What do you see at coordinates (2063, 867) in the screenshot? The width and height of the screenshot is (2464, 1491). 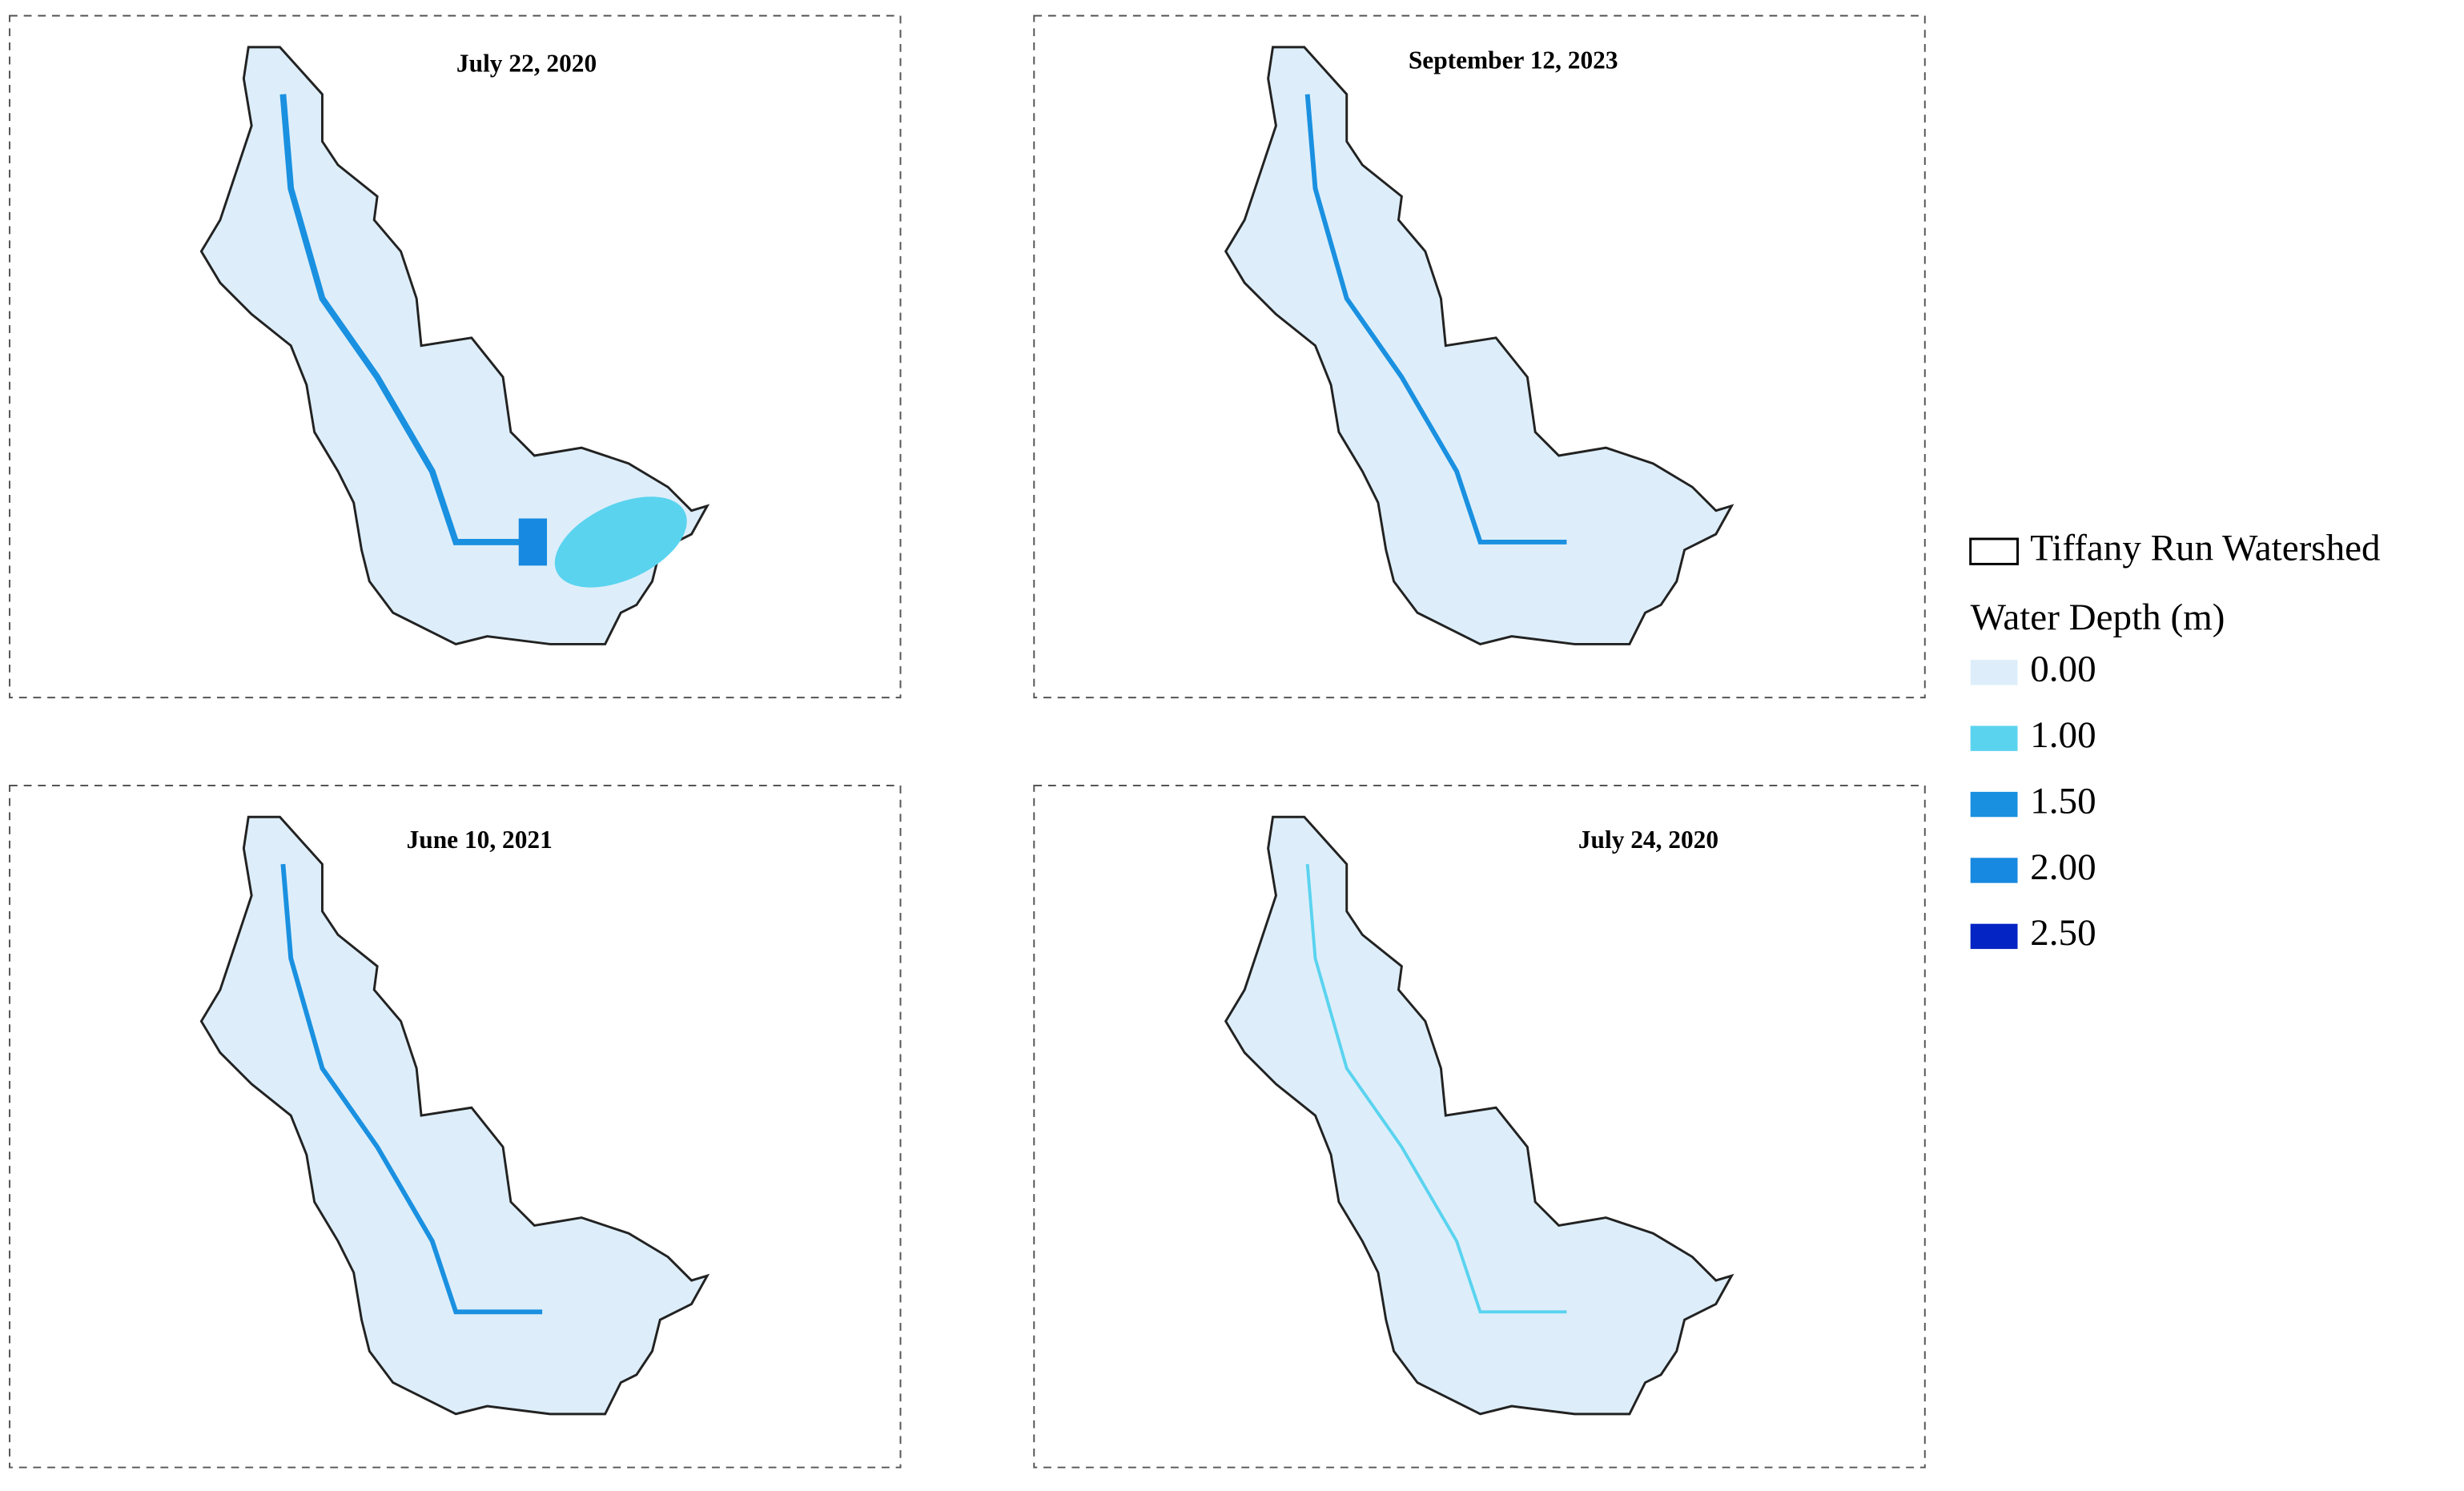 I see `legend-entry: 2.00` at bounding box center [2063, 867].